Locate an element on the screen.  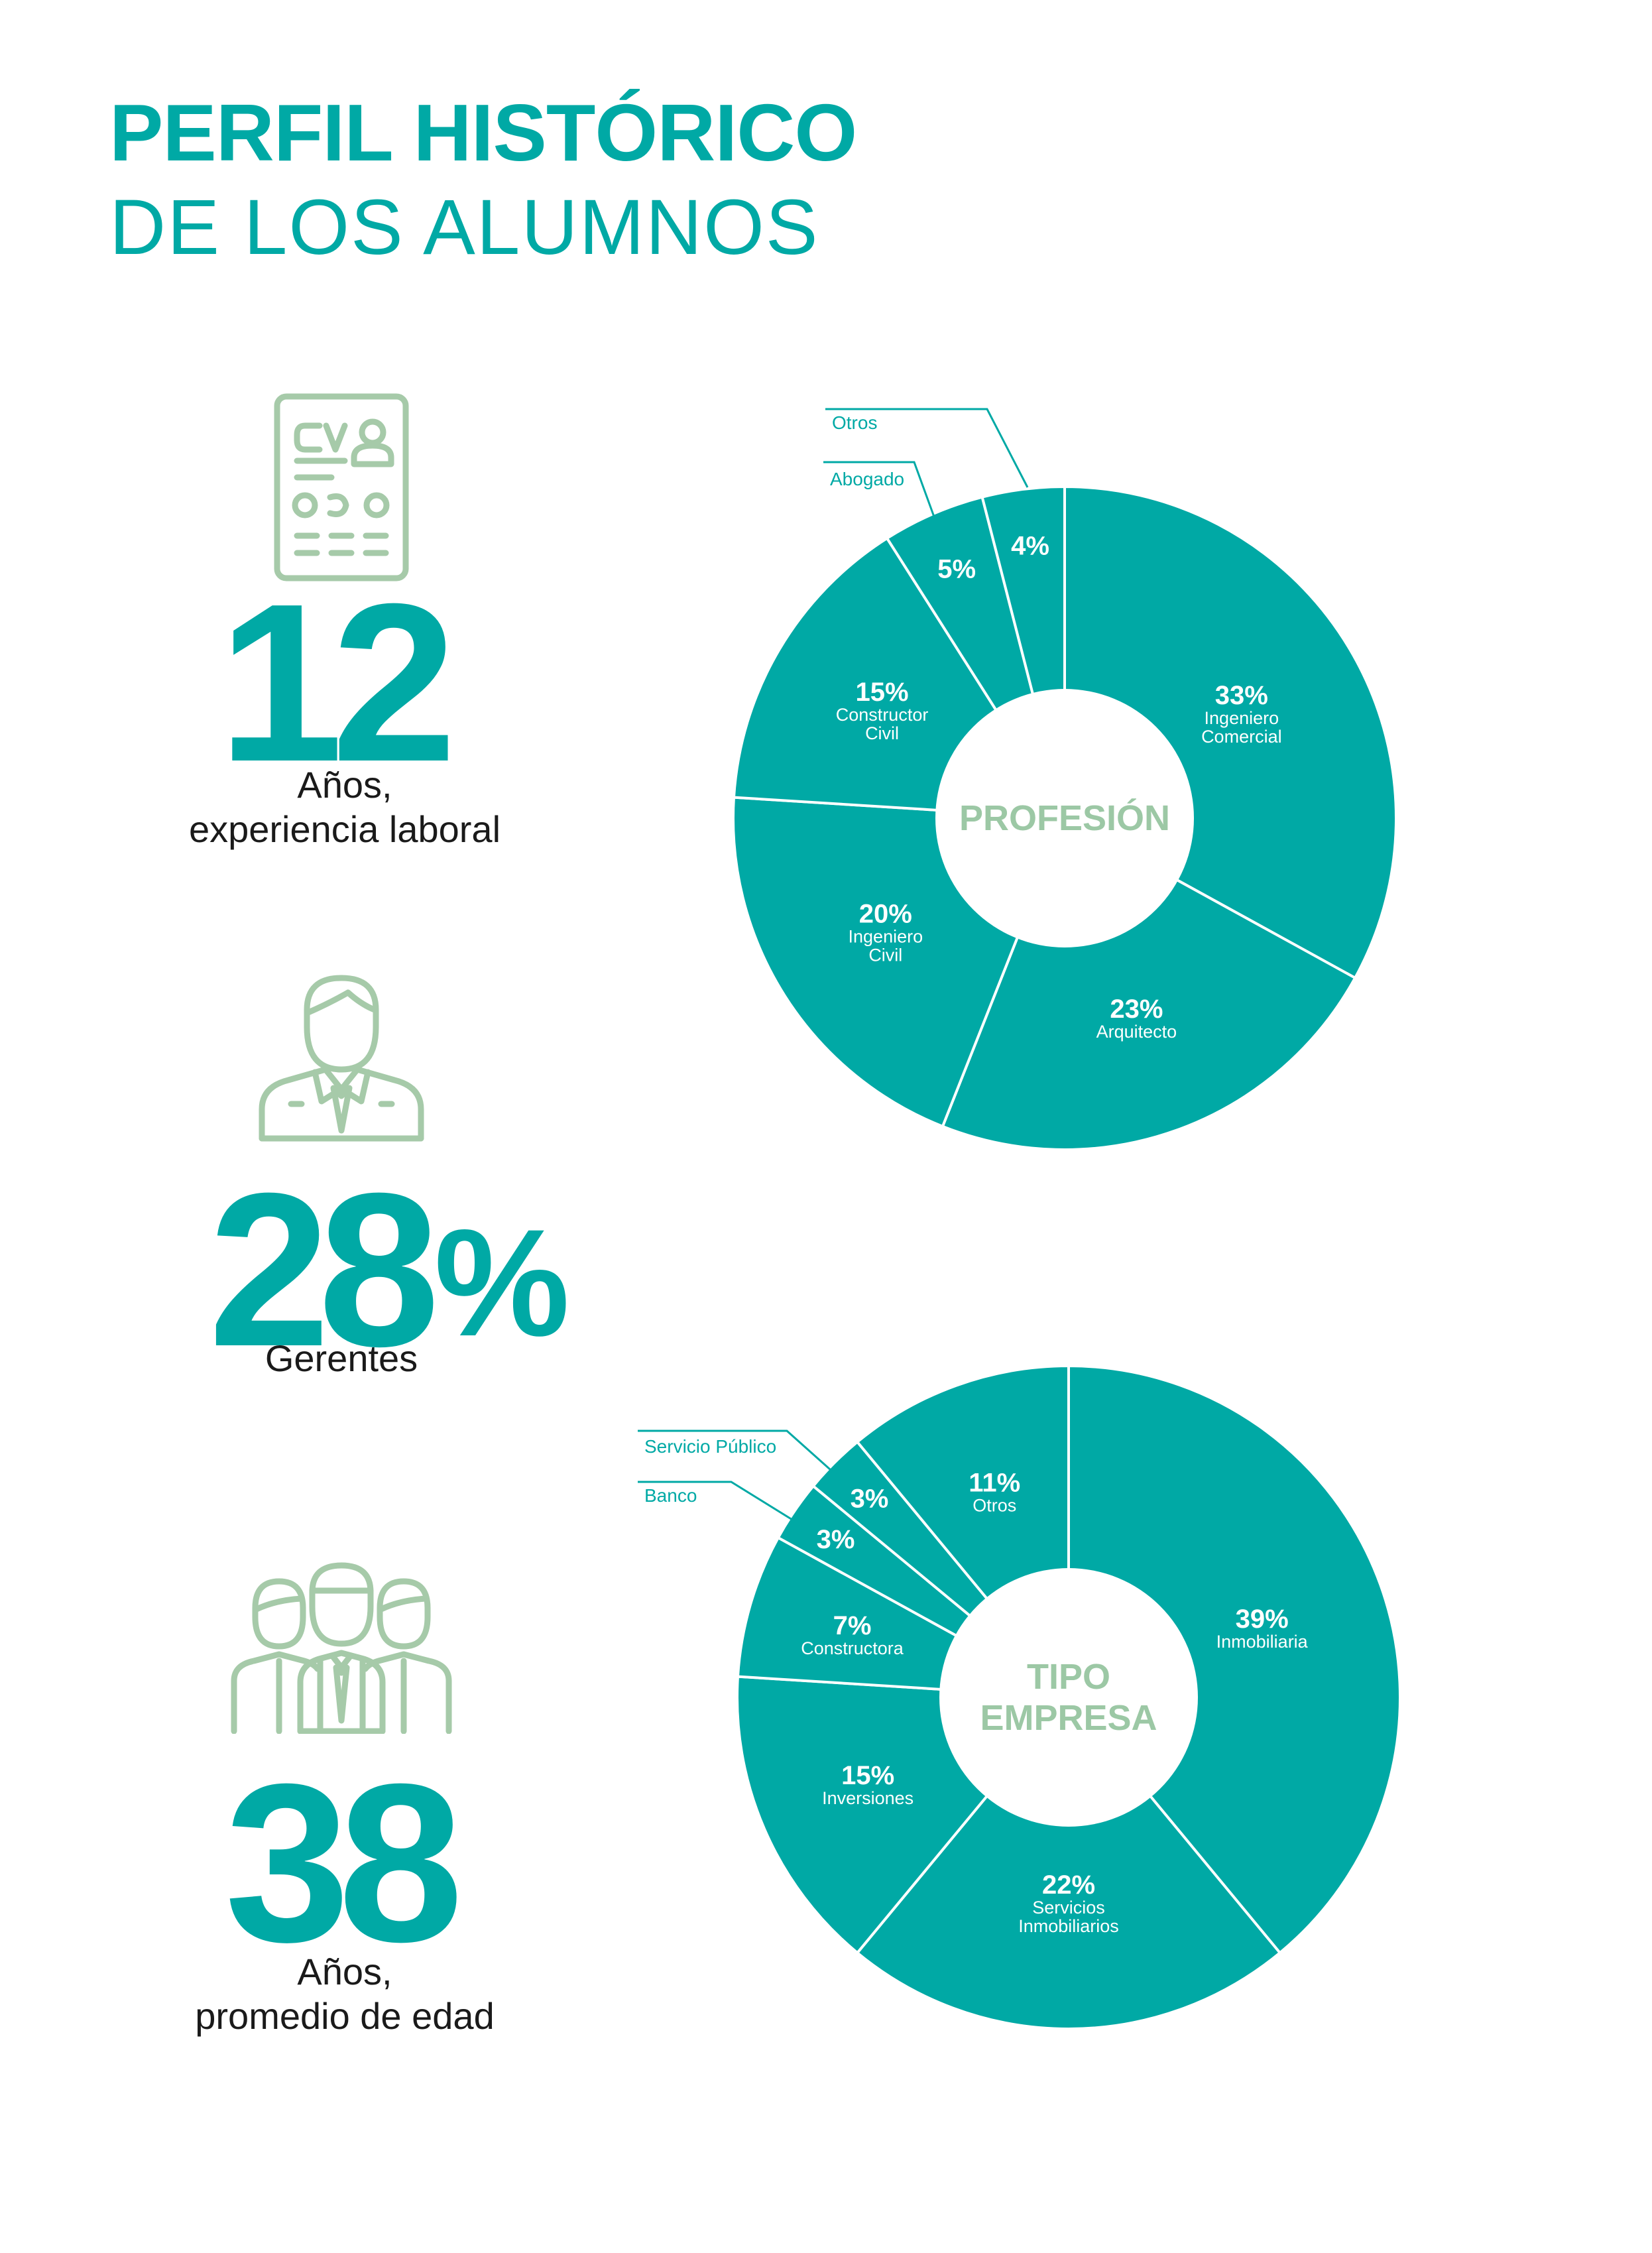
managers-value: 28 is located at coordinates (324, 1269).